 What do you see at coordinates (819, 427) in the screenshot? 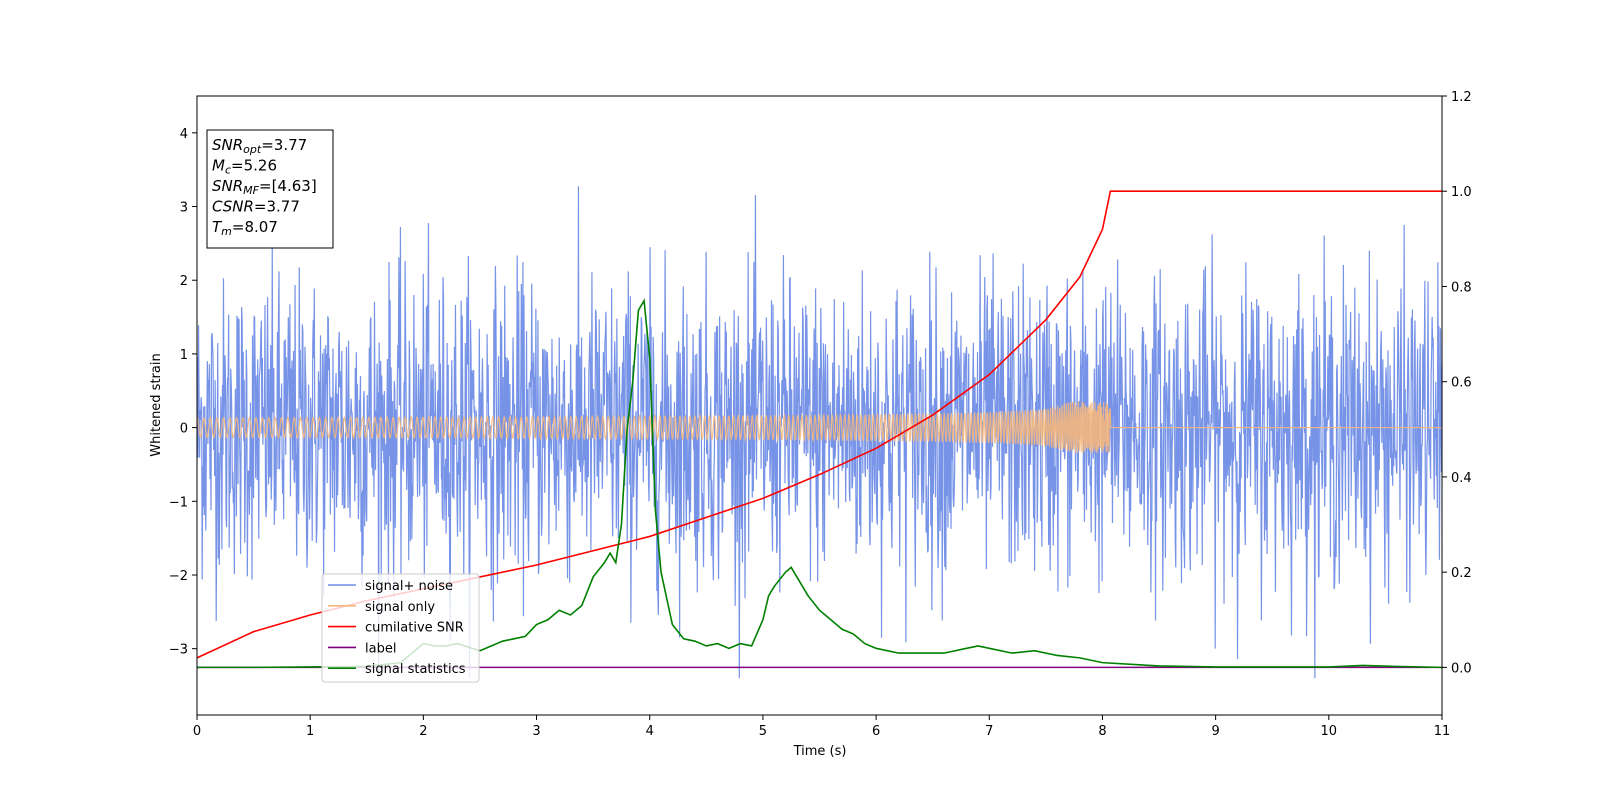
I see `series-signal-only-line` at bounding box center [819, 427].